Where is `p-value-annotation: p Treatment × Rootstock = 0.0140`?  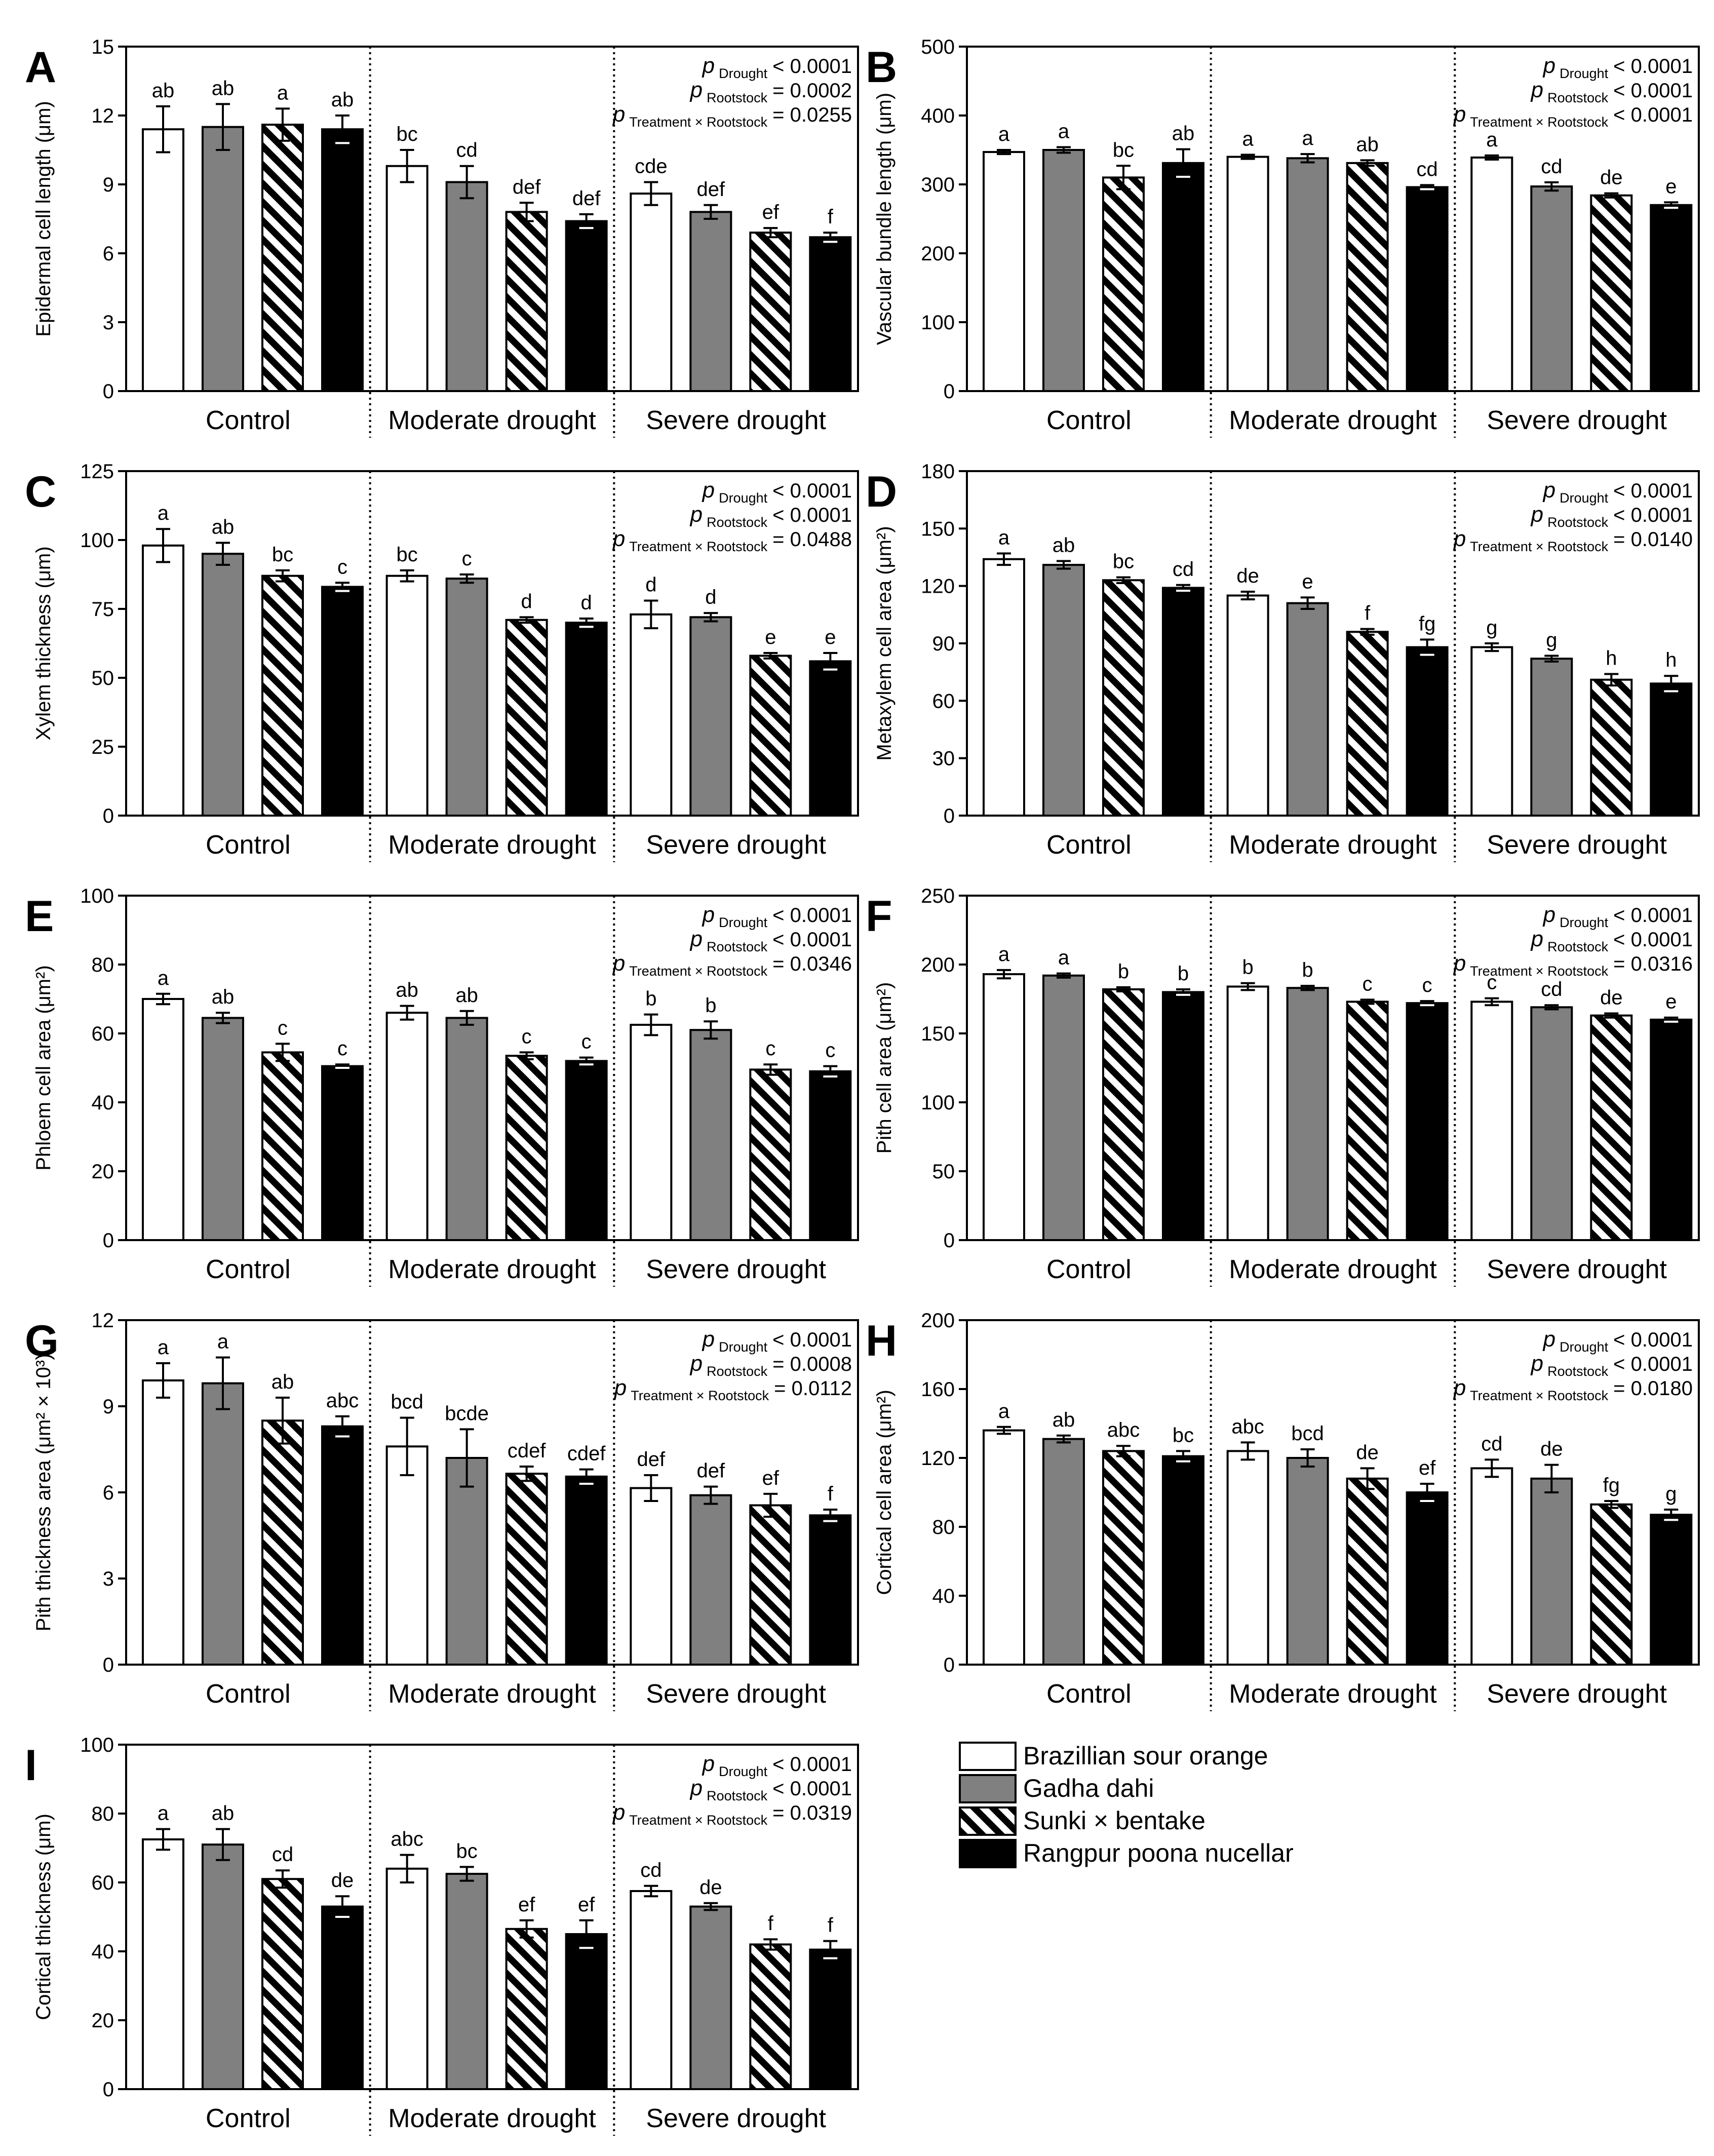 p-value-annotation: p Treatment × Rootstock = 0.0140 is located at coordinates (1573, 540).